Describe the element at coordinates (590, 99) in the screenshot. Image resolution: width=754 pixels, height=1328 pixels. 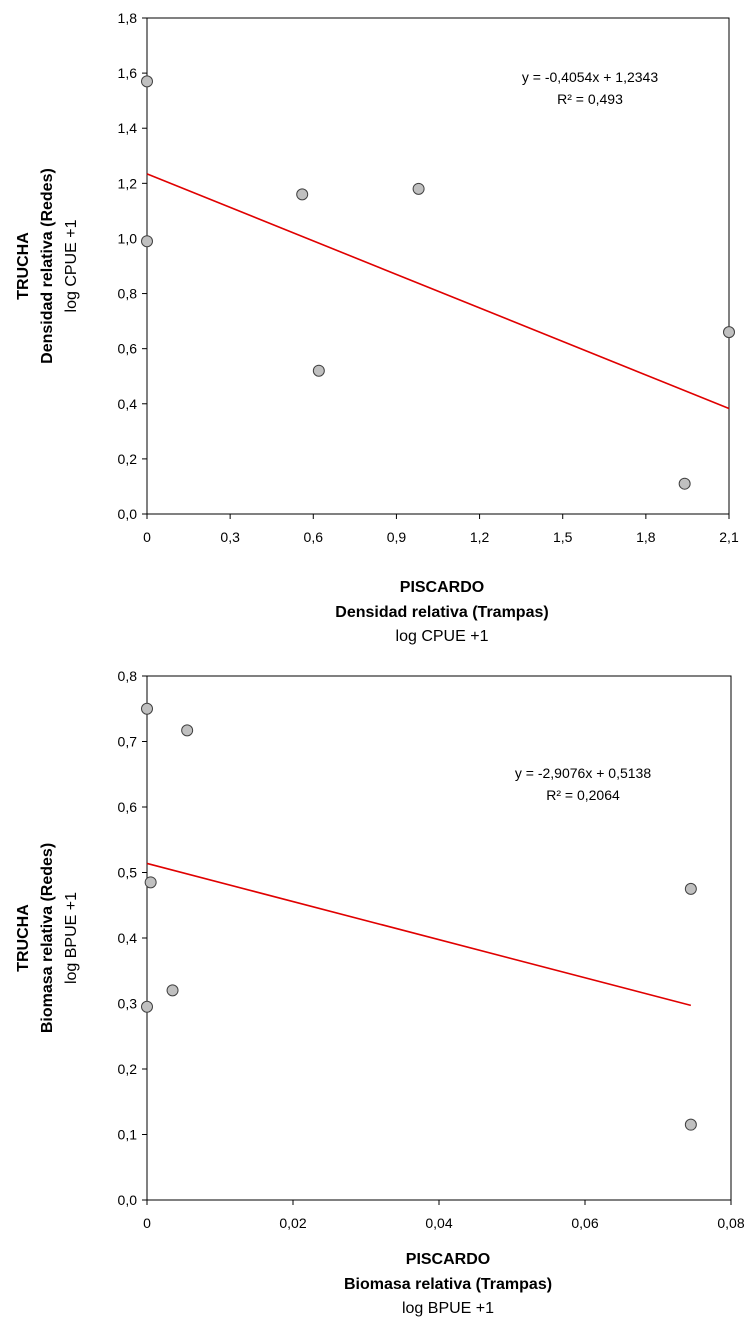
I see `r-squared-label: R² = 0,493` at that location.